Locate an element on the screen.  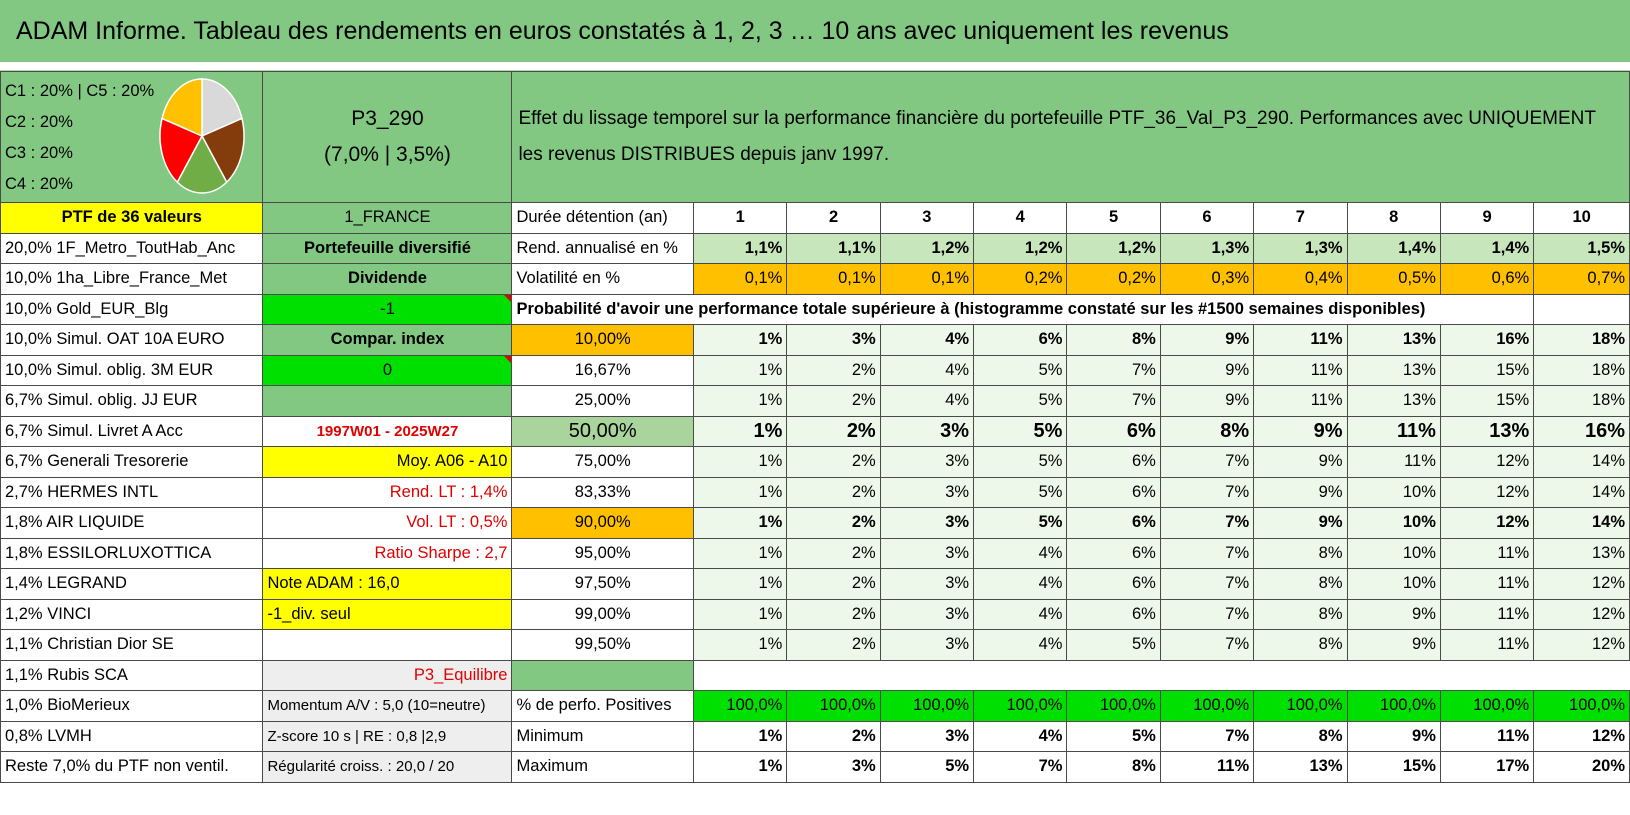
regularite: Régularité croiss. : 20,0 / 20 is located at coordinates (387, 767).